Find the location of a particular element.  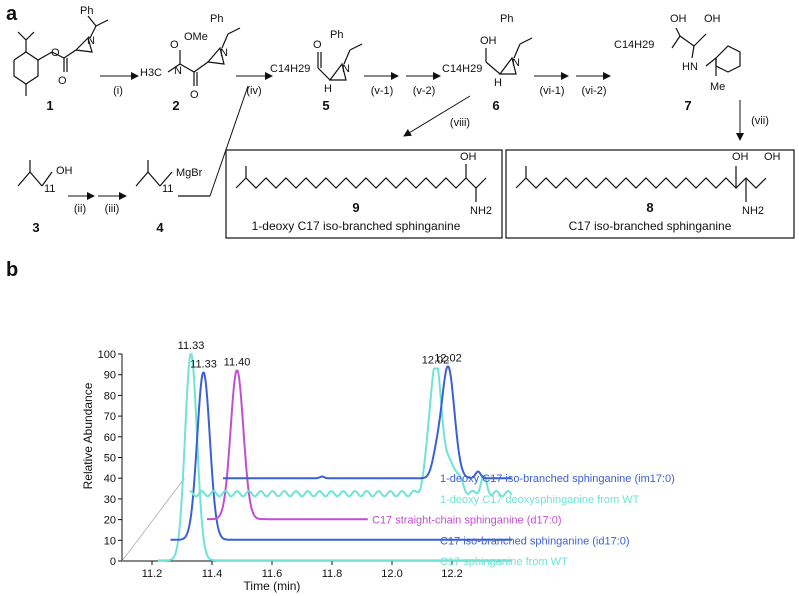

peak-label: 11.33 is located at coordinates (203, 365).